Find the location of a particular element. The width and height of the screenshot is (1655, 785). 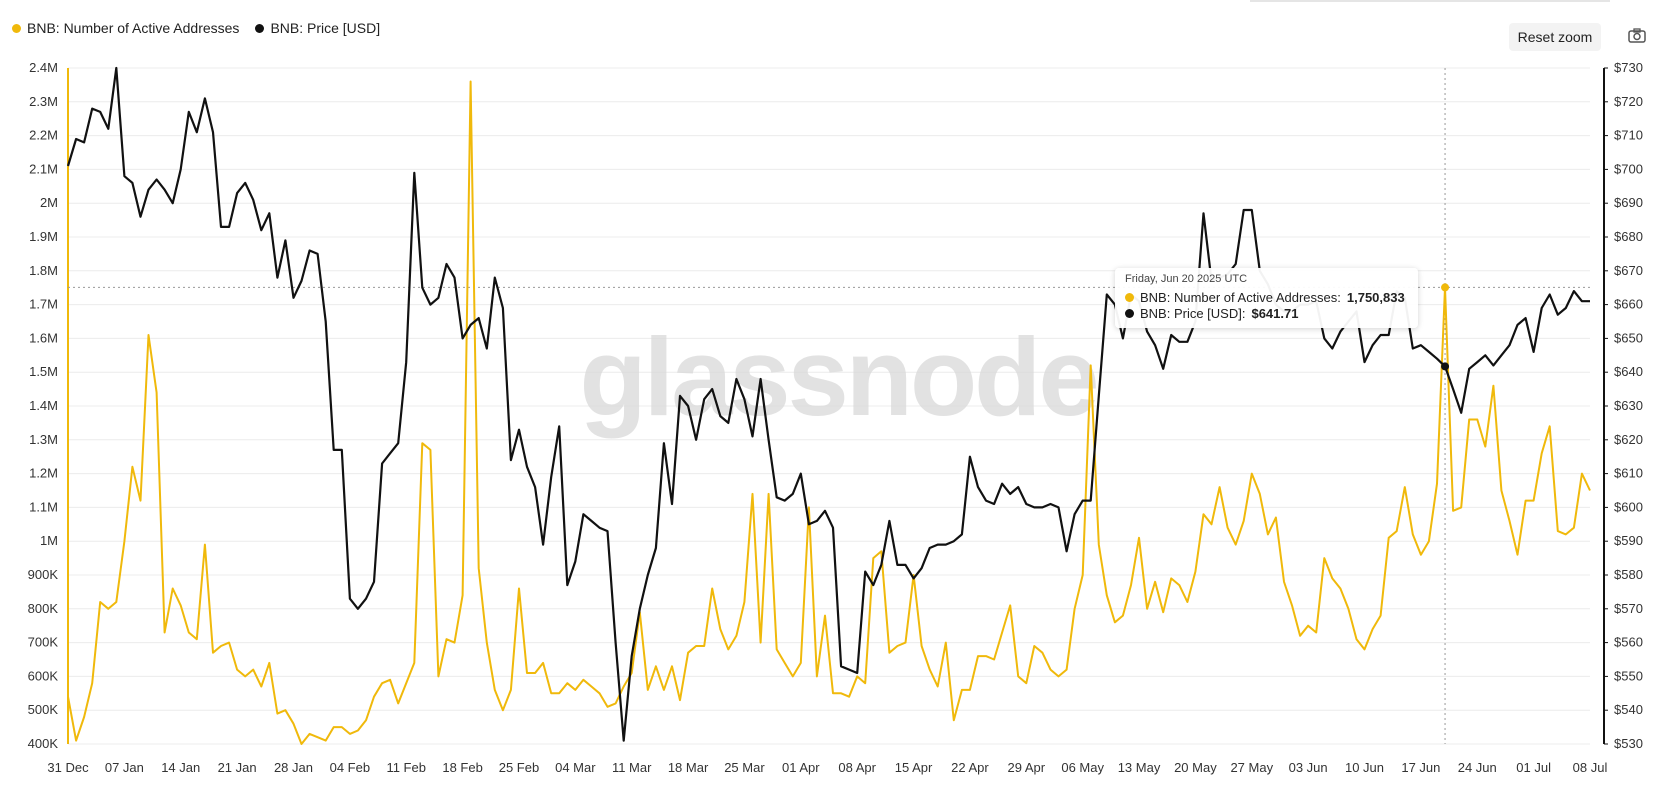

x-tick-label: 21 Jan is located at coordinates (237, 767).